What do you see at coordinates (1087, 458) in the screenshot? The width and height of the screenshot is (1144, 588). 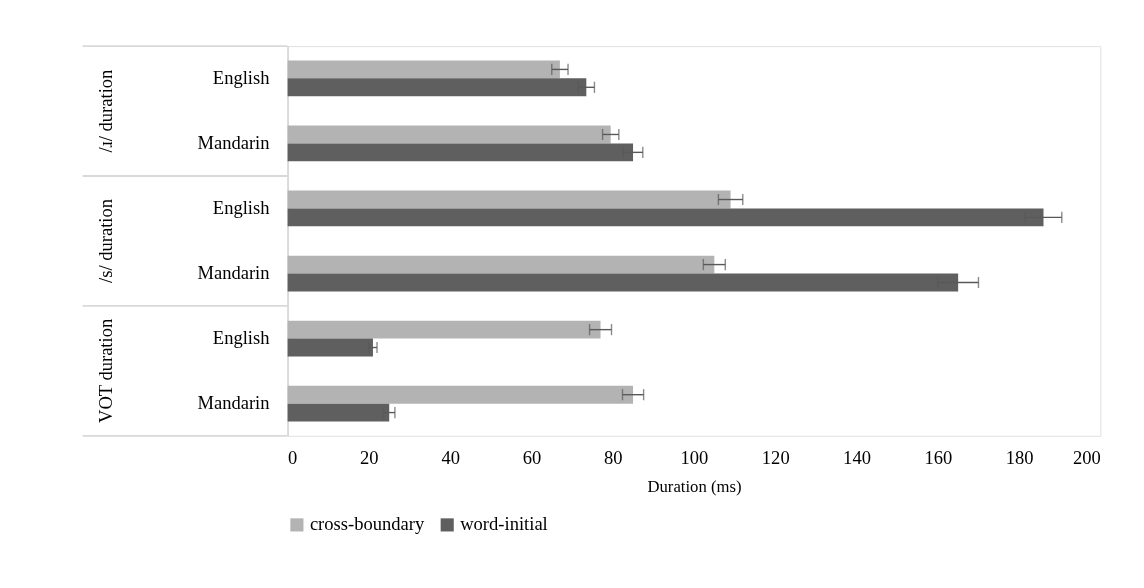 I see `x-tick-label: 200` at bounding box center [1087, 458].